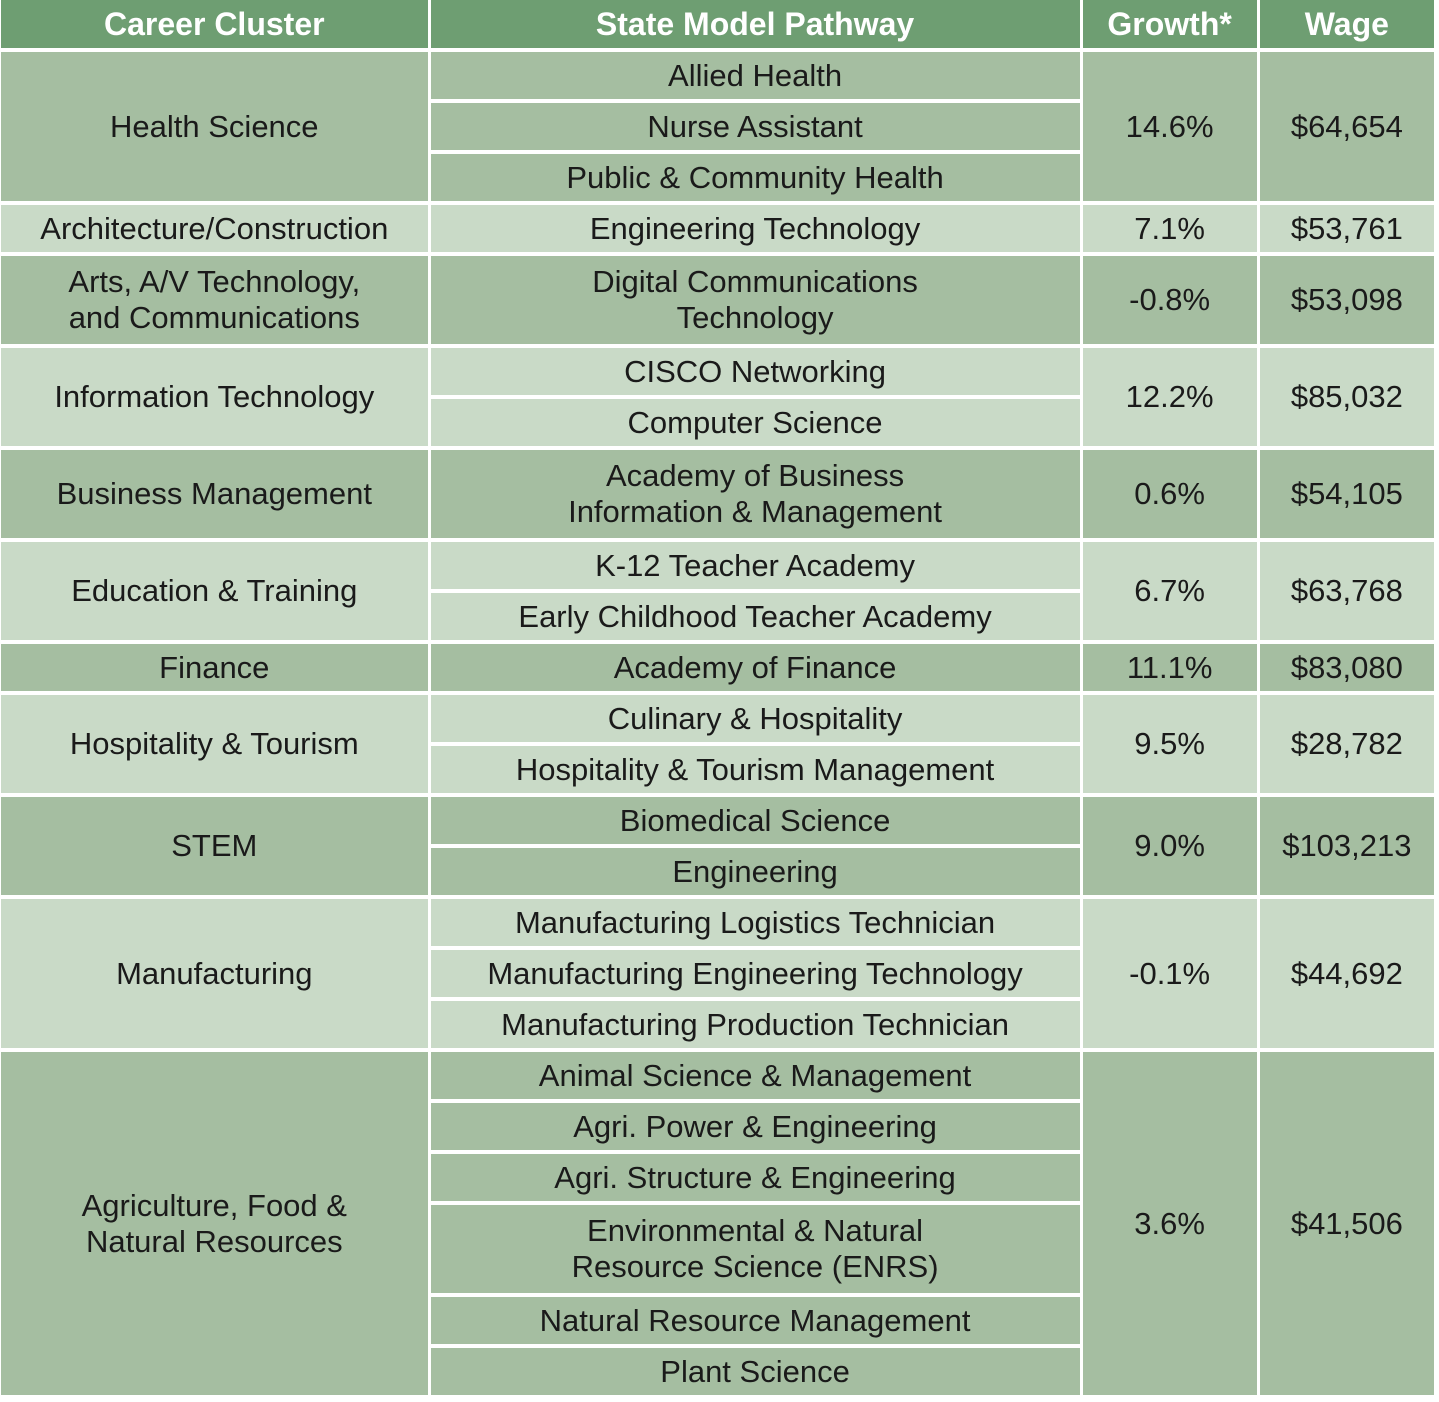 Image resolution: width=1439 pixels, height=1402 pixels. I want to click on pathway-cell: Agri. Structure & Engineering, so click(755, 1177).